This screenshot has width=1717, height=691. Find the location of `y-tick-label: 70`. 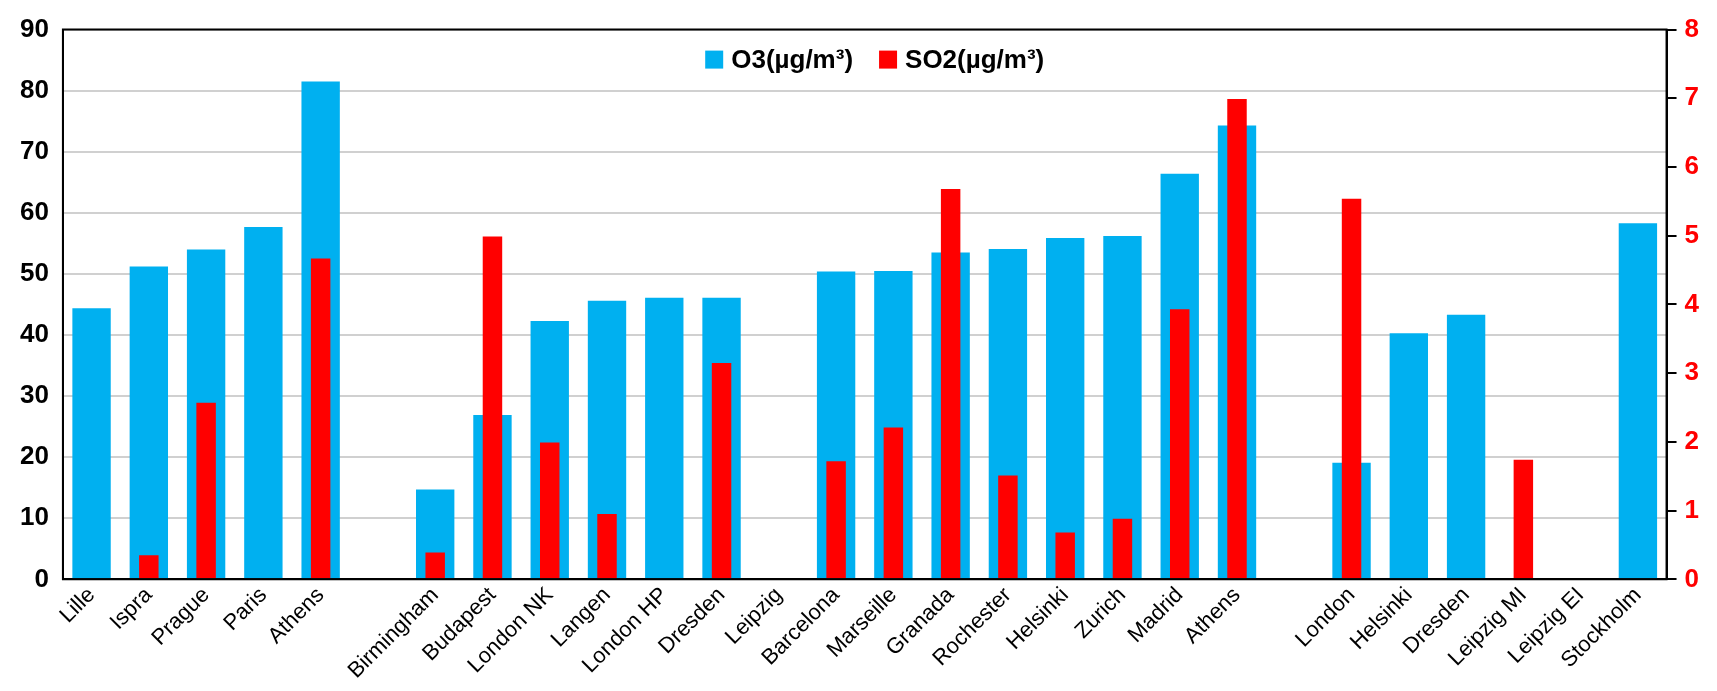

y-tick-label: 70 is located at coordinates (34, 149).